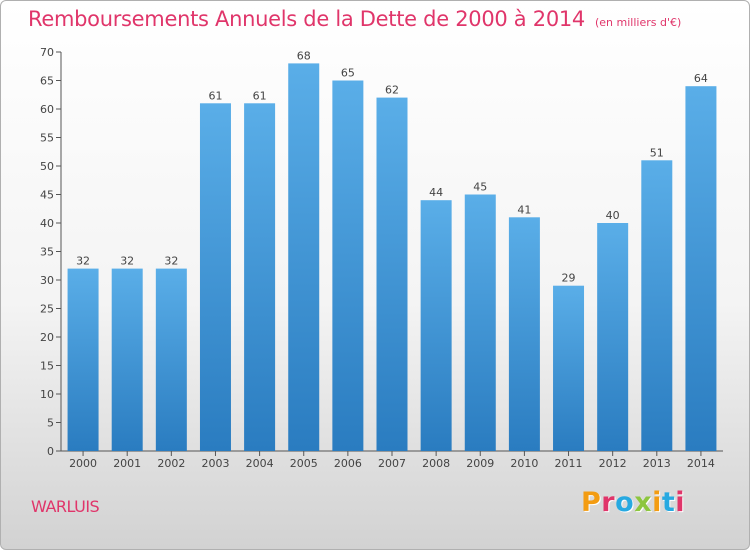 This screenshot has width=750, height=550. I want to click on y-tick-label: 20, so click(47, 337).